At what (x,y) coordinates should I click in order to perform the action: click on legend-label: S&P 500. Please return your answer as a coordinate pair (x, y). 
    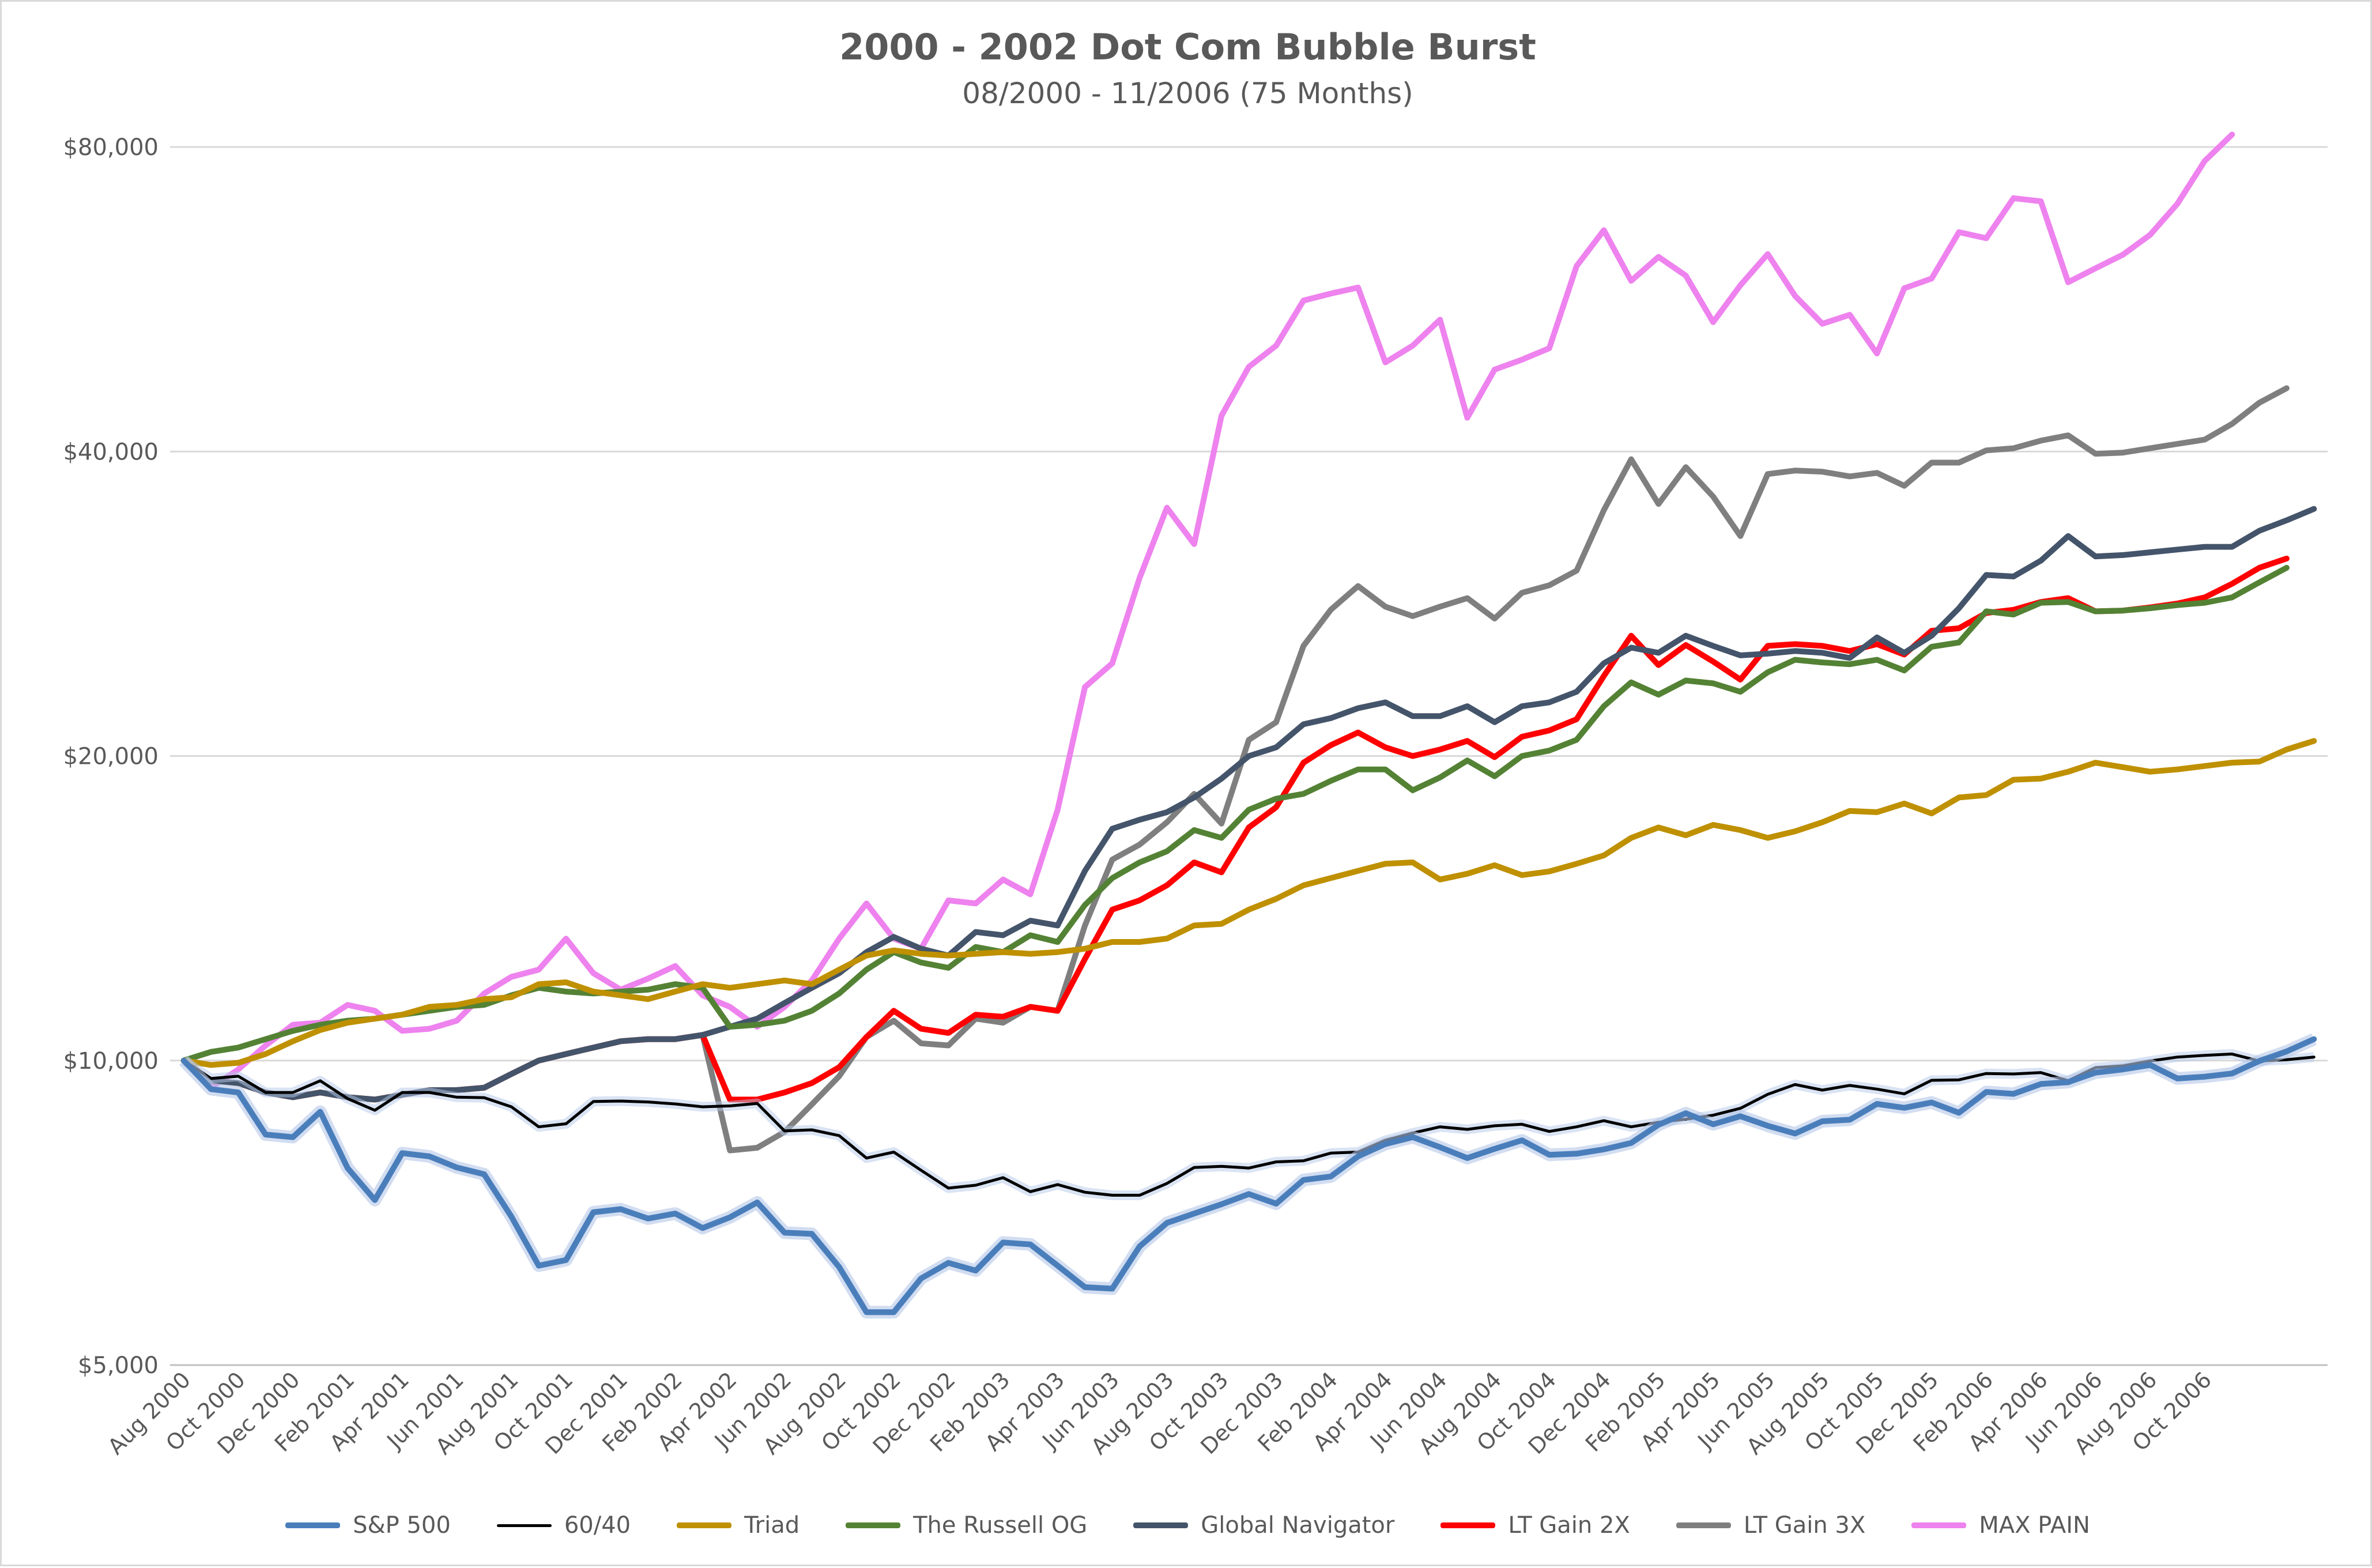
    Looking at the image, I should click on (402, 1525).